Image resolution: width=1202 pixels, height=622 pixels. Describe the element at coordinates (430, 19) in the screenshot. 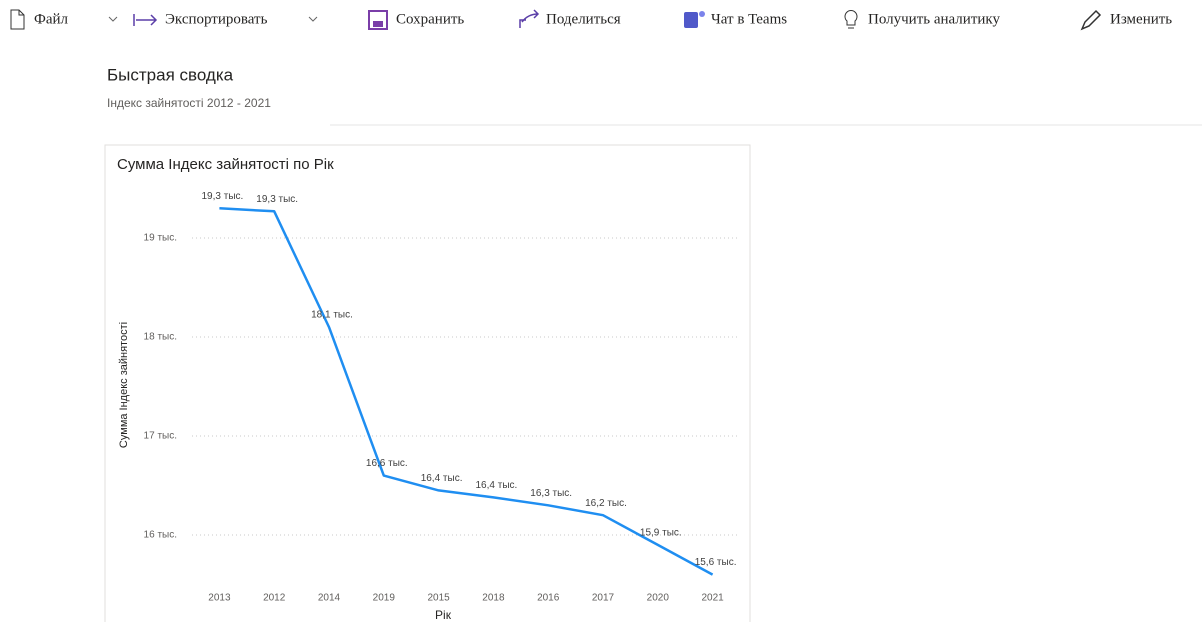

I see `menu-save: Сохранить` at that location.